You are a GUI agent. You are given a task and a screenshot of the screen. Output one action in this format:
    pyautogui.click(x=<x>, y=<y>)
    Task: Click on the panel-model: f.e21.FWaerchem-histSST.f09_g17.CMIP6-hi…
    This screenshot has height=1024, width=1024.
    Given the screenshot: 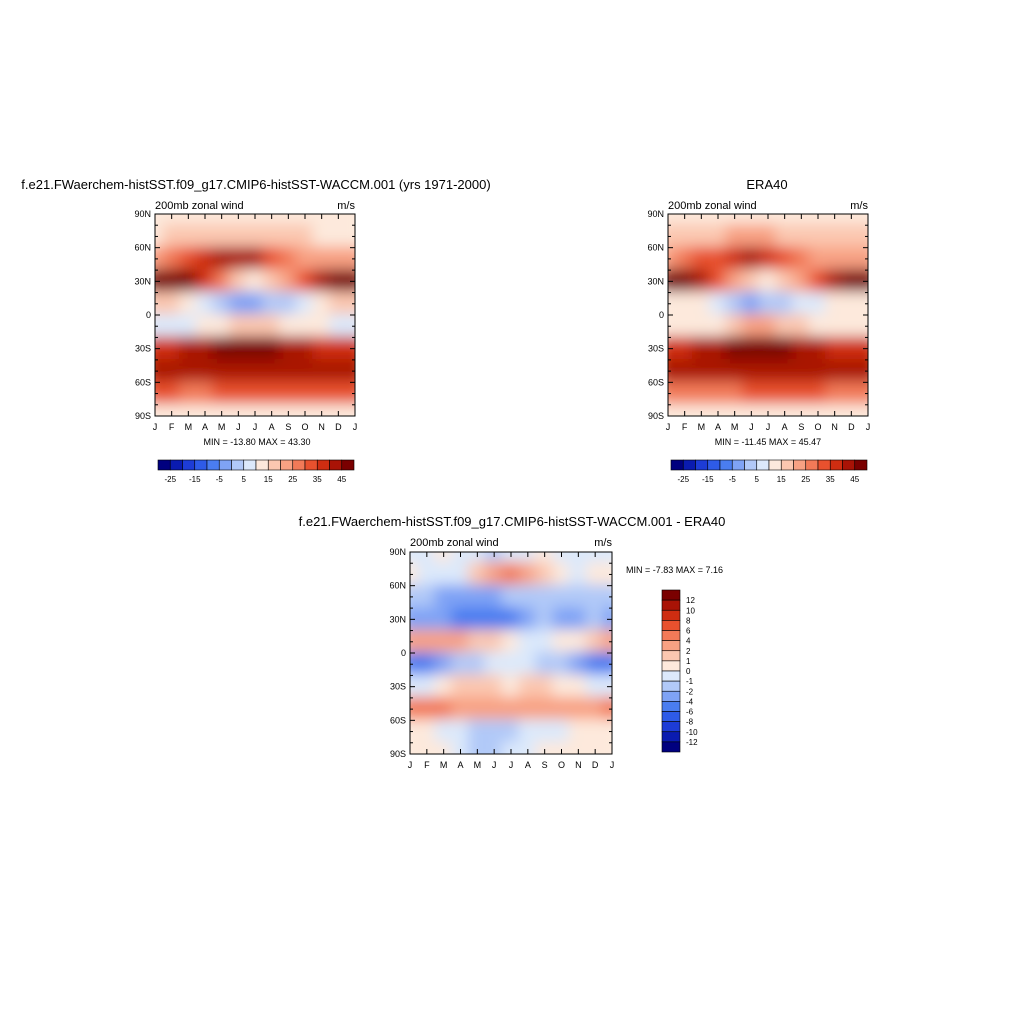 What is the action you would take?
    pyautogui.click(x=255, y=330)
    